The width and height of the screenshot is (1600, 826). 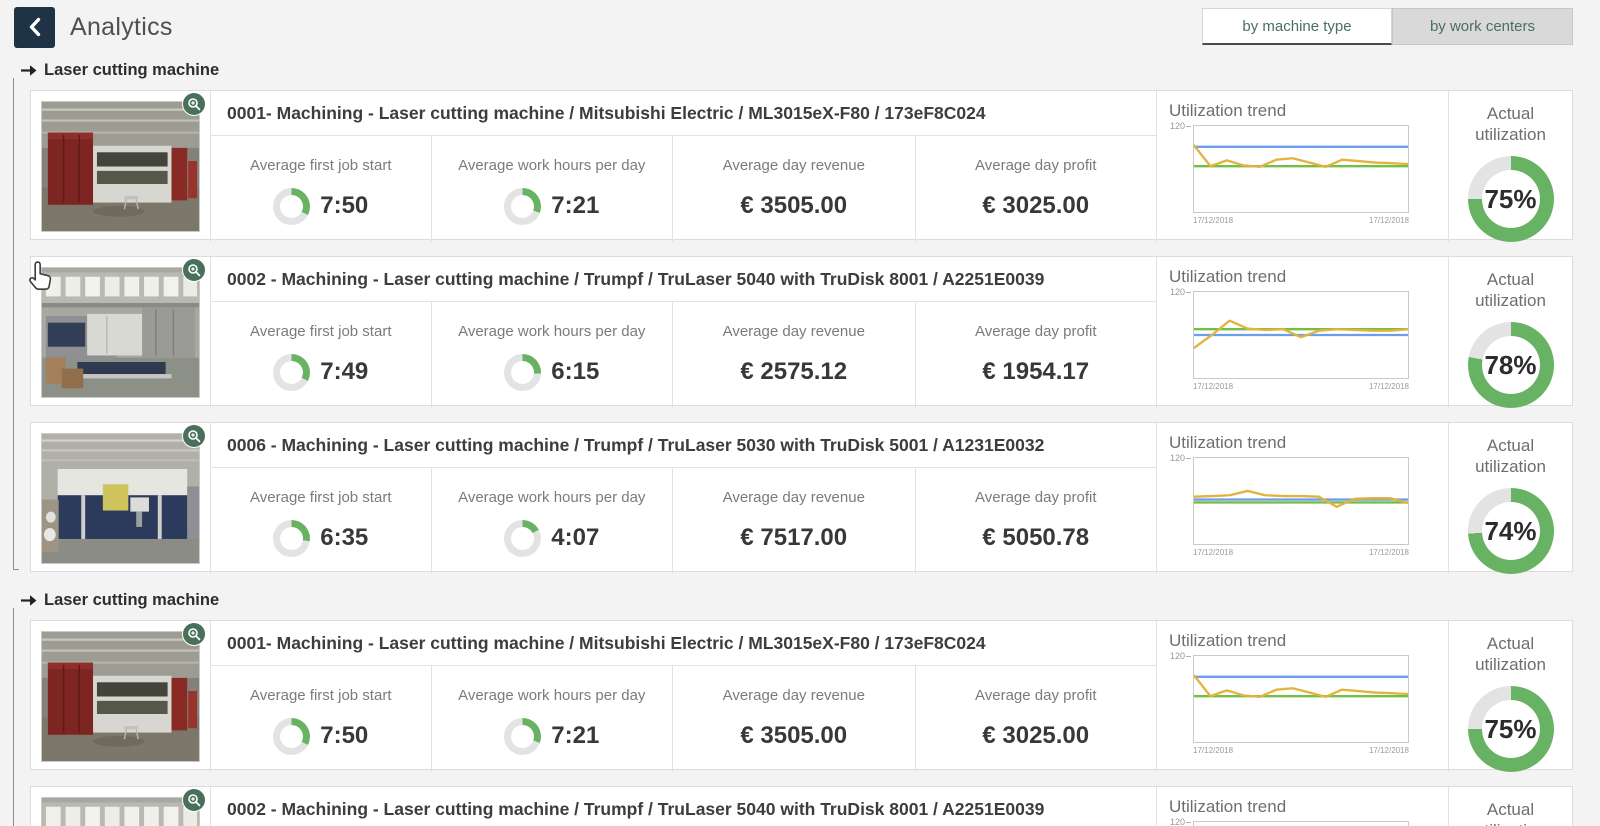 I want to click on actual-utilization-value: 78%, so click(x=1510, y=364).